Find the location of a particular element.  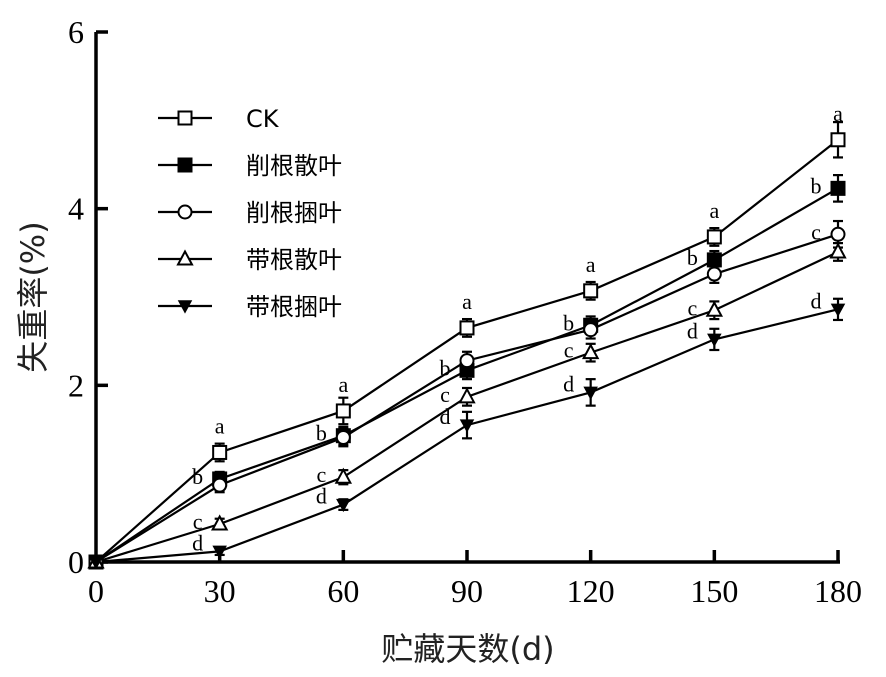

x-tick-label: 0 is located at coordinates (96, 591).